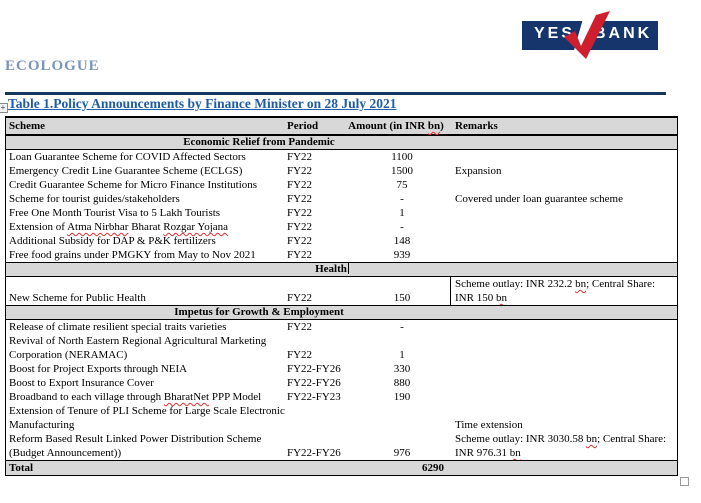  What do you see at coordinates (341, 425) in the screenshot?
I see `table-row: Manufacturing Time extension` at bounding box center [341, 425].